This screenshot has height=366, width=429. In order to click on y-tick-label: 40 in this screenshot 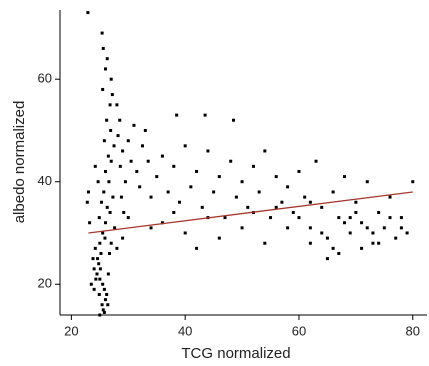, I will do `click(45, 180)`.